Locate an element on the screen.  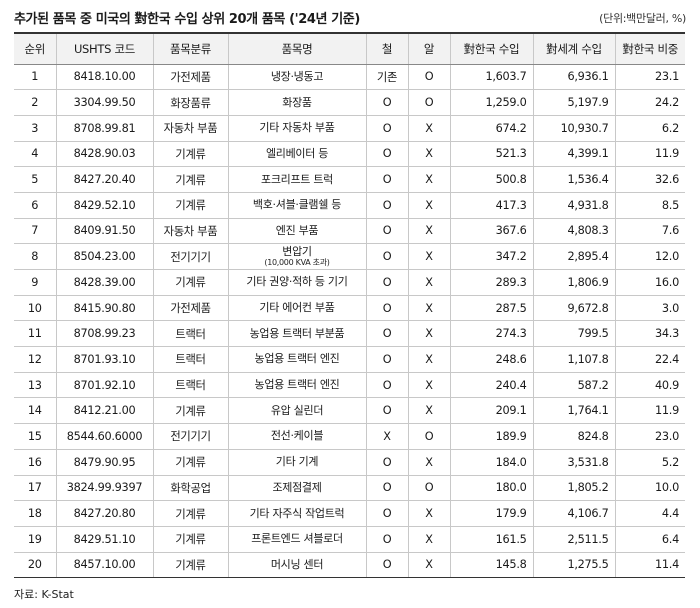
cell-item-name: 프론트엔드 셔블로더 is located at coordinates (296, 539).